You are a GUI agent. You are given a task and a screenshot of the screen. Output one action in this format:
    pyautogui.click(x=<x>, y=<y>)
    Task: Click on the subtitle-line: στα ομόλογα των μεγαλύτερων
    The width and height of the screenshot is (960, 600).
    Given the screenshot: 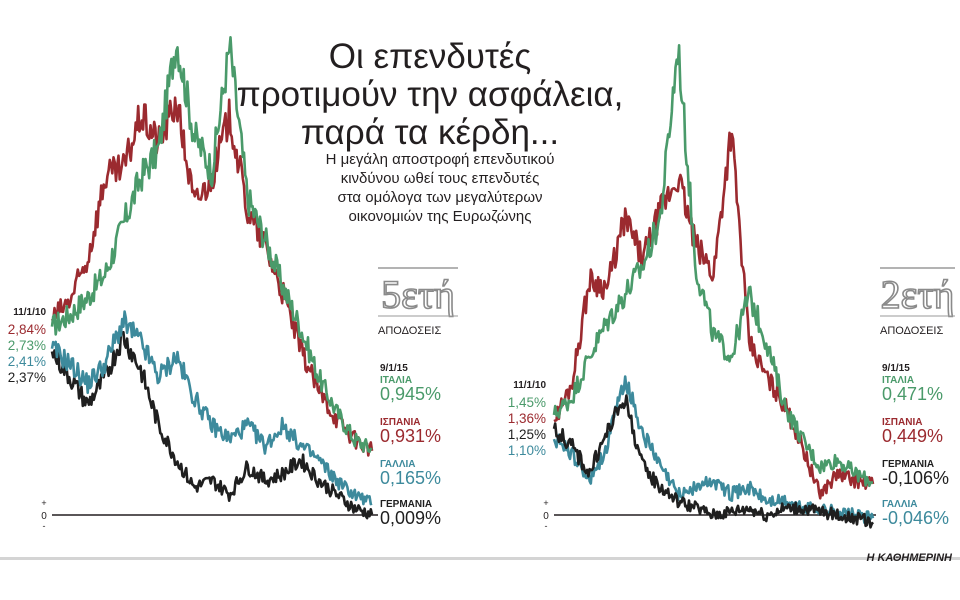 What is the action you would take?
    pyautogui.click(x=440, y=197)
    